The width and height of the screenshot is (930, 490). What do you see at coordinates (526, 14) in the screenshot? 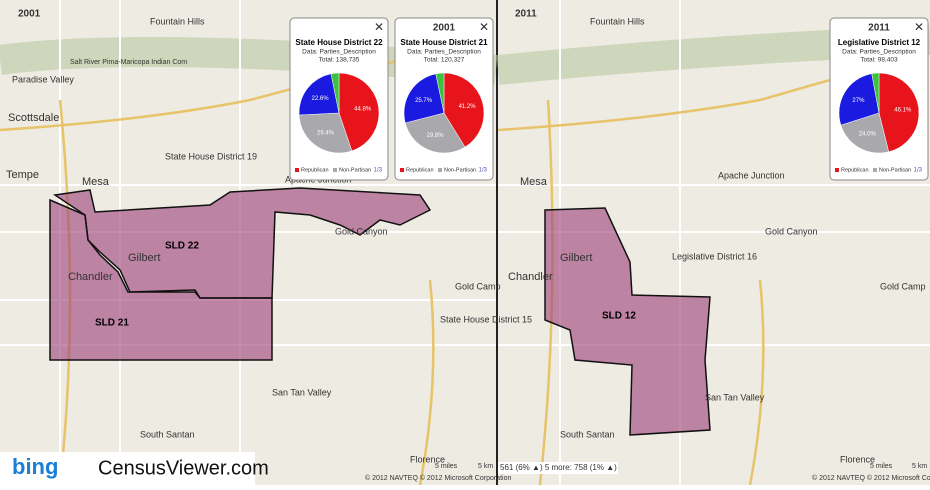
I see `year: 2011` at bounding box center [526, 14].